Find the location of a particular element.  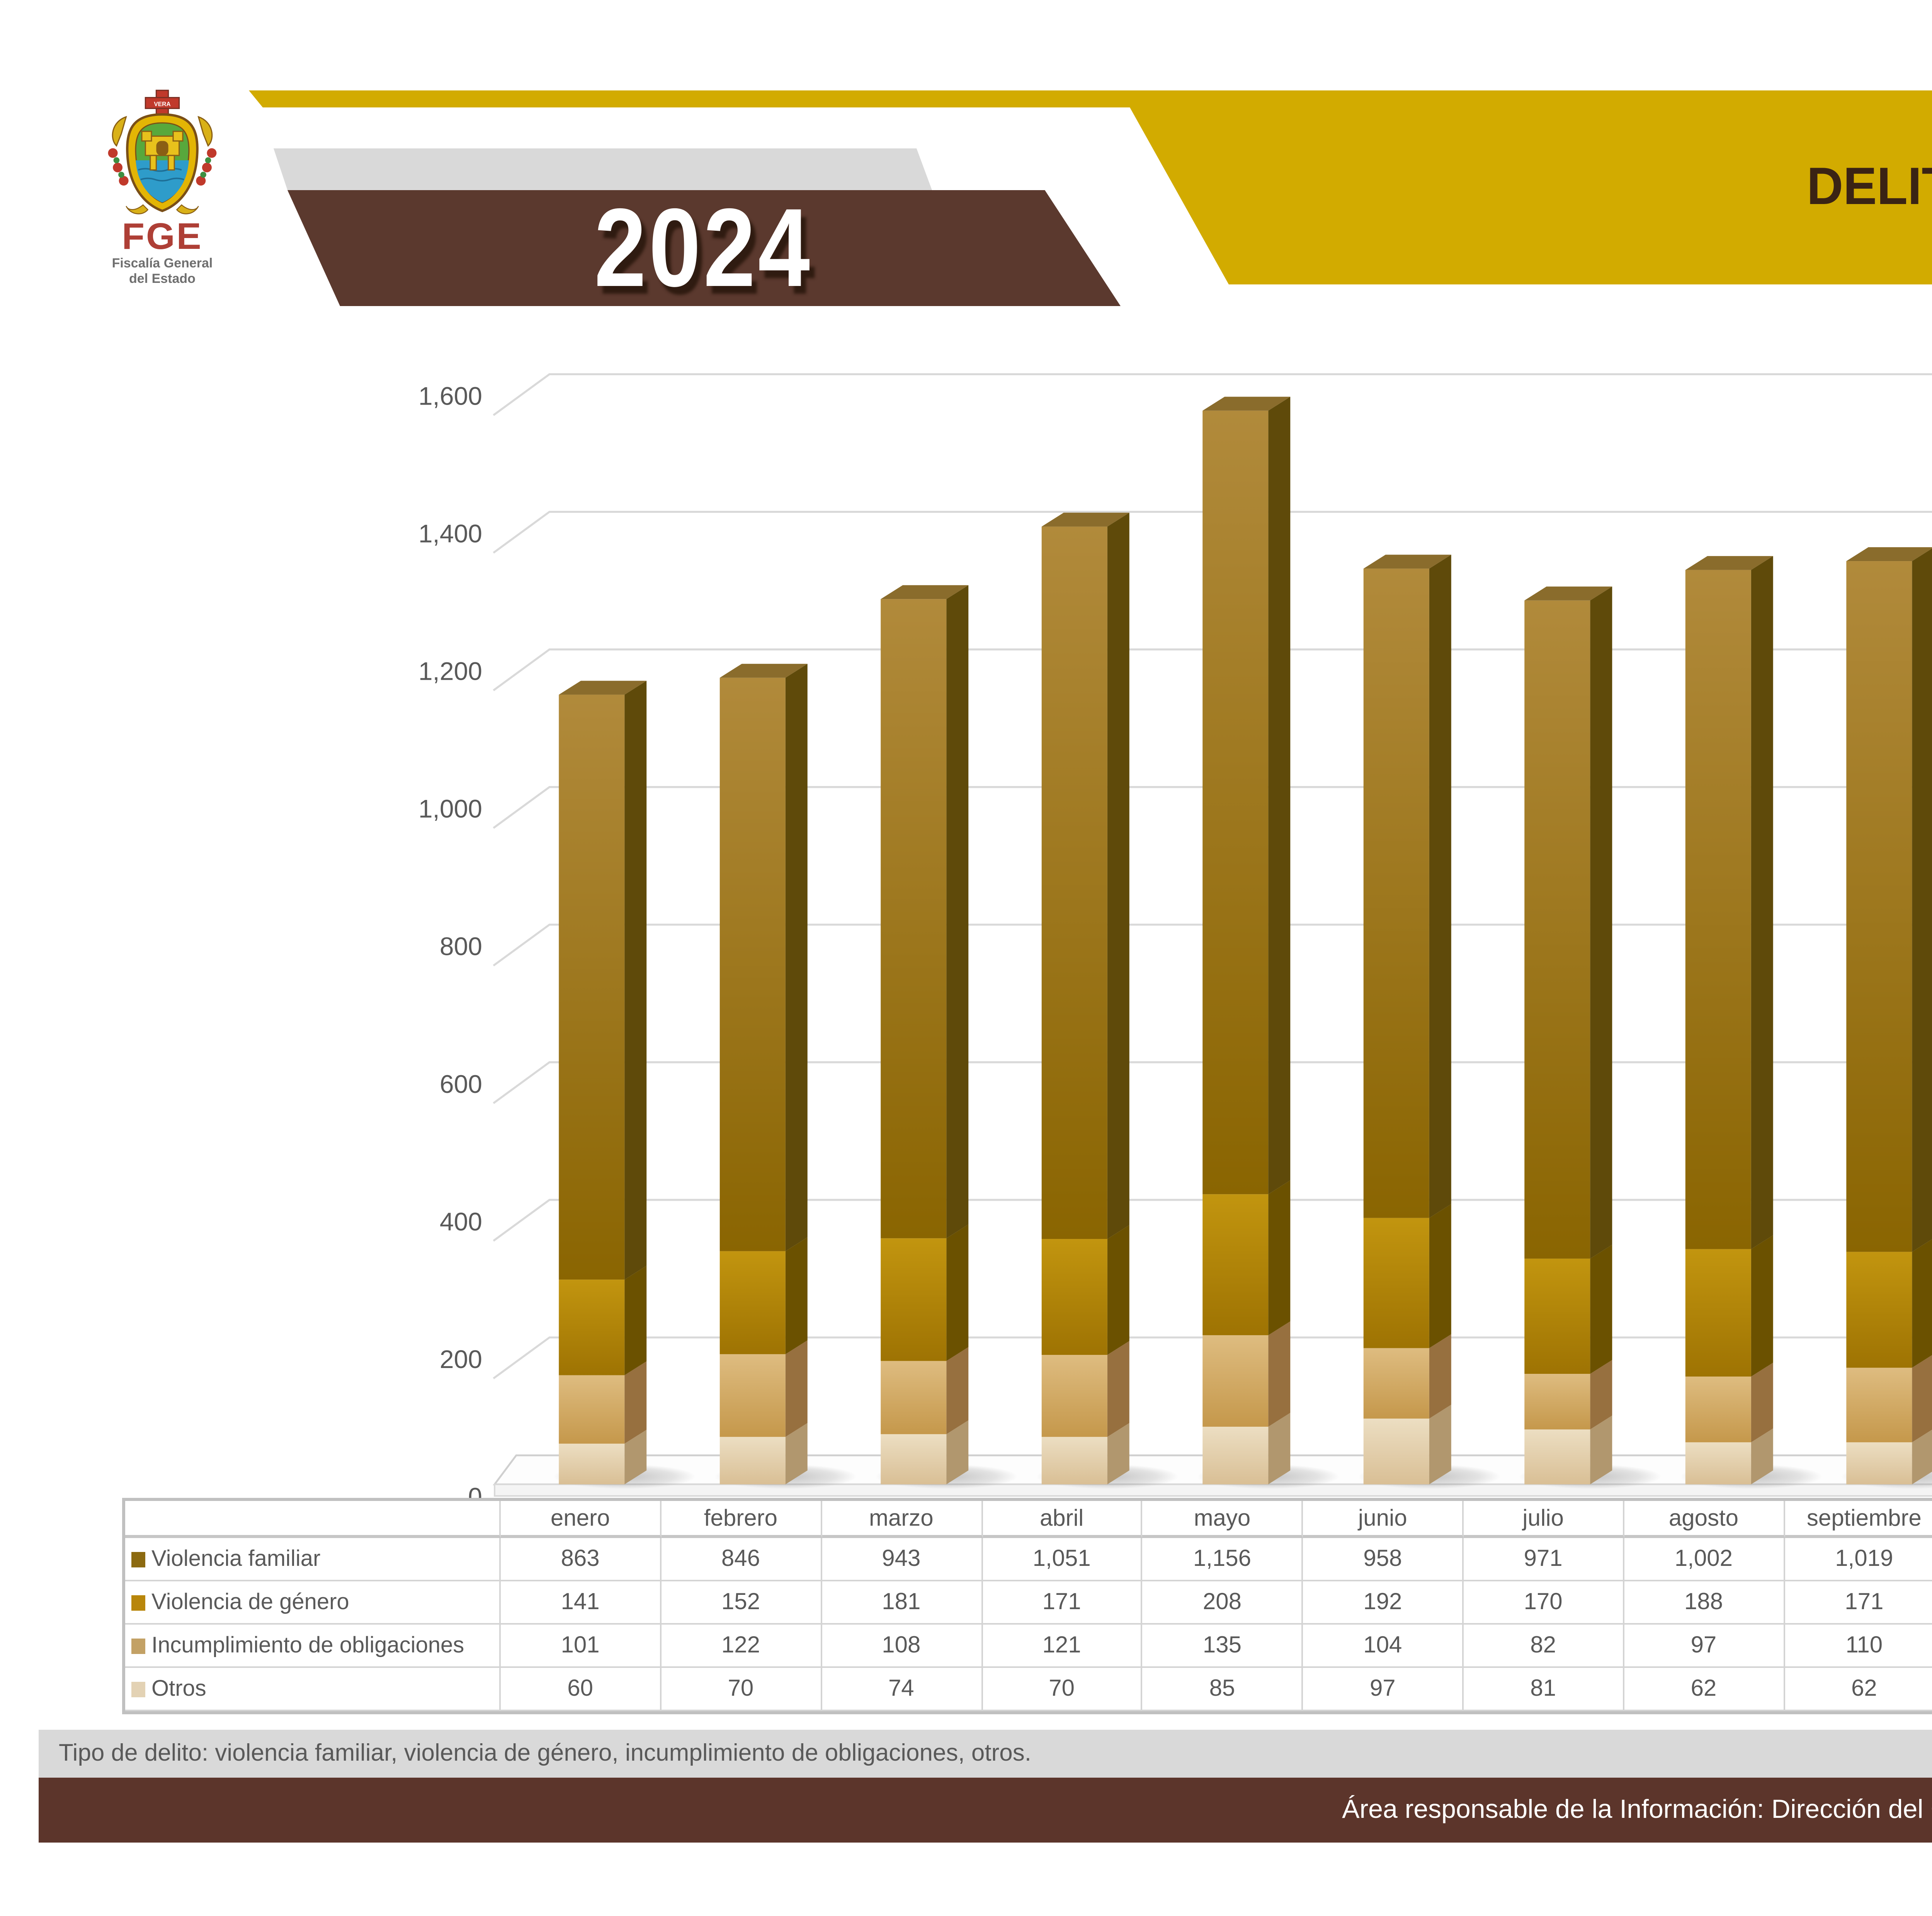

value-cell-Incumplimiento de obligaciones-febrero: 122 is located at coordinates (741, 1647).